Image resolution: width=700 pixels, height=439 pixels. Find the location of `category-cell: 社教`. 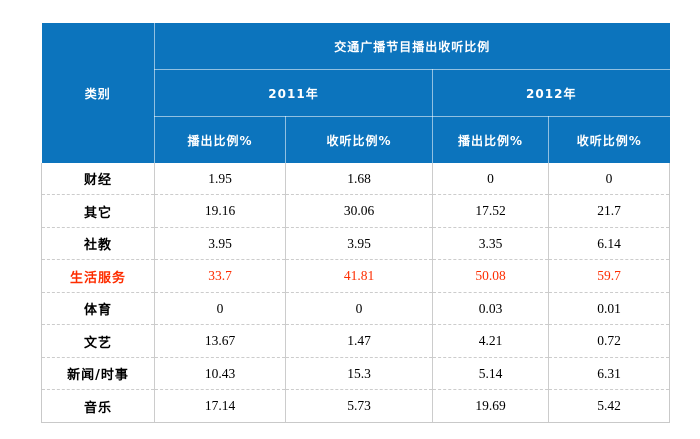

category-cell: 社教 is located at coordinates (98, 244).